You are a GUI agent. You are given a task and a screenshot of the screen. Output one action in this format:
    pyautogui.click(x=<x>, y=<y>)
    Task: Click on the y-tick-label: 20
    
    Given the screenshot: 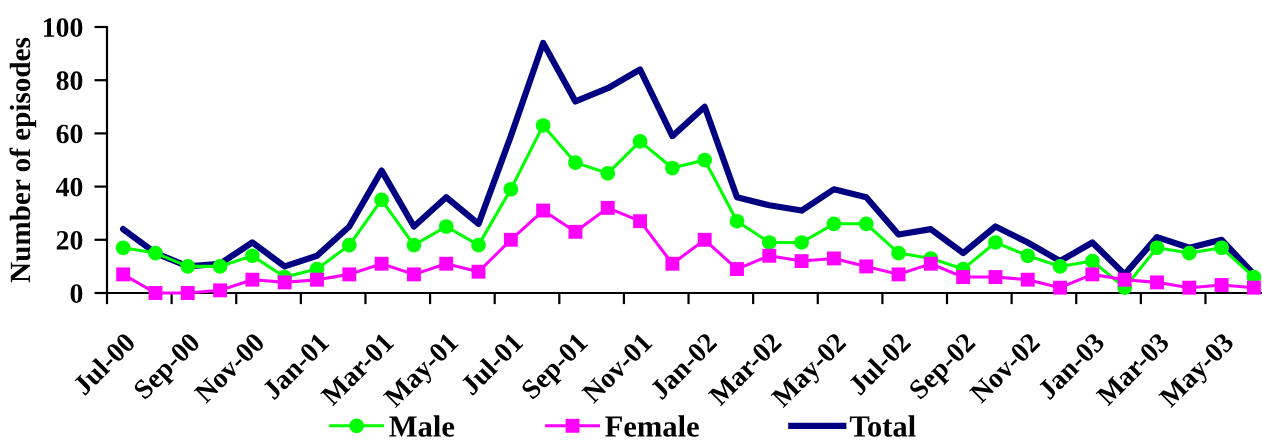 What is the action you would take?
    pyautogui.click(x=69, y=240)
    